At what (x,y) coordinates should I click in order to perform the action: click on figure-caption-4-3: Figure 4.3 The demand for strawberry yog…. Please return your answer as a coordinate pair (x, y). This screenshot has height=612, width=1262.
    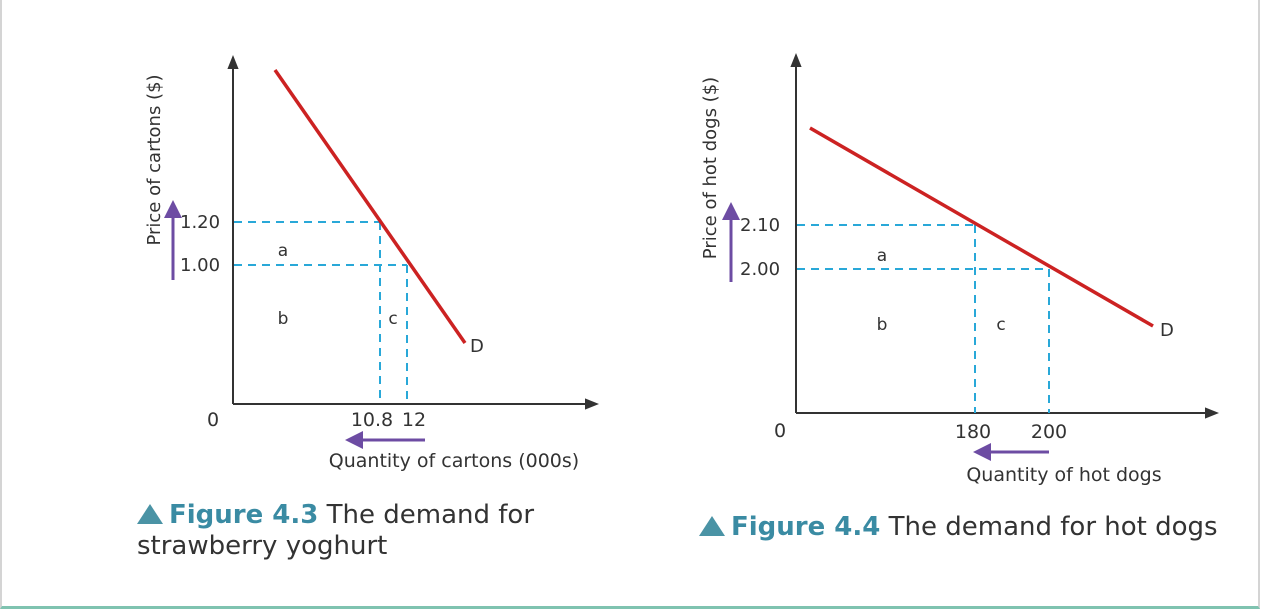
    Looking at the image, I should click on (347, 531).